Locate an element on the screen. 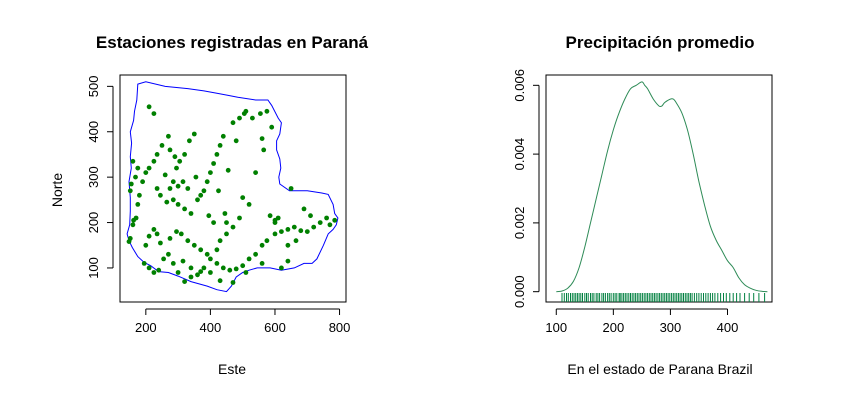 This screenshot has width=857, height=400. y-tick-label: 400 is located at coordinates (93, 132).